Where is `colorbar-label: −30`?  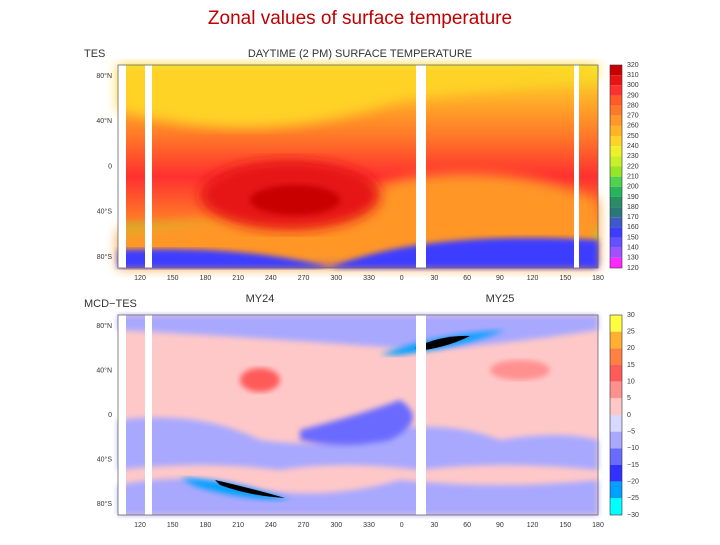 colorbar-label: −30 is located at coordinates (633, 515).